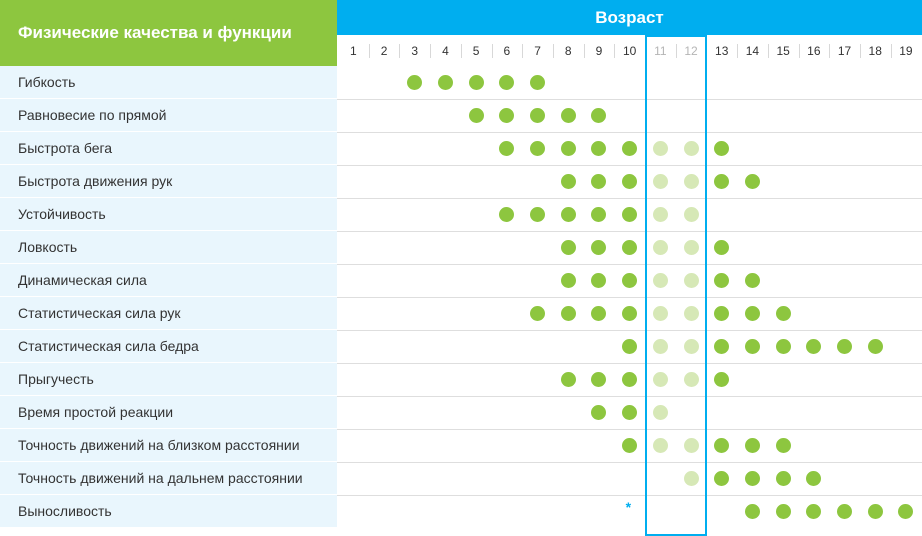  I want to click on asterisk-marker: *, so click(628, 507).